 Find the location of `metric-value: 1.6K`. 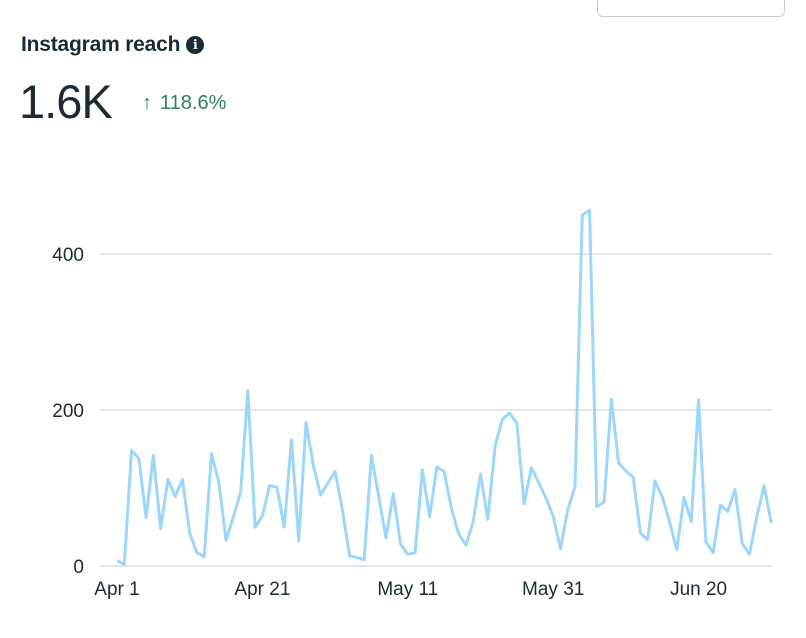

metric-value: 1.6K is located at coordinates (66, 101).